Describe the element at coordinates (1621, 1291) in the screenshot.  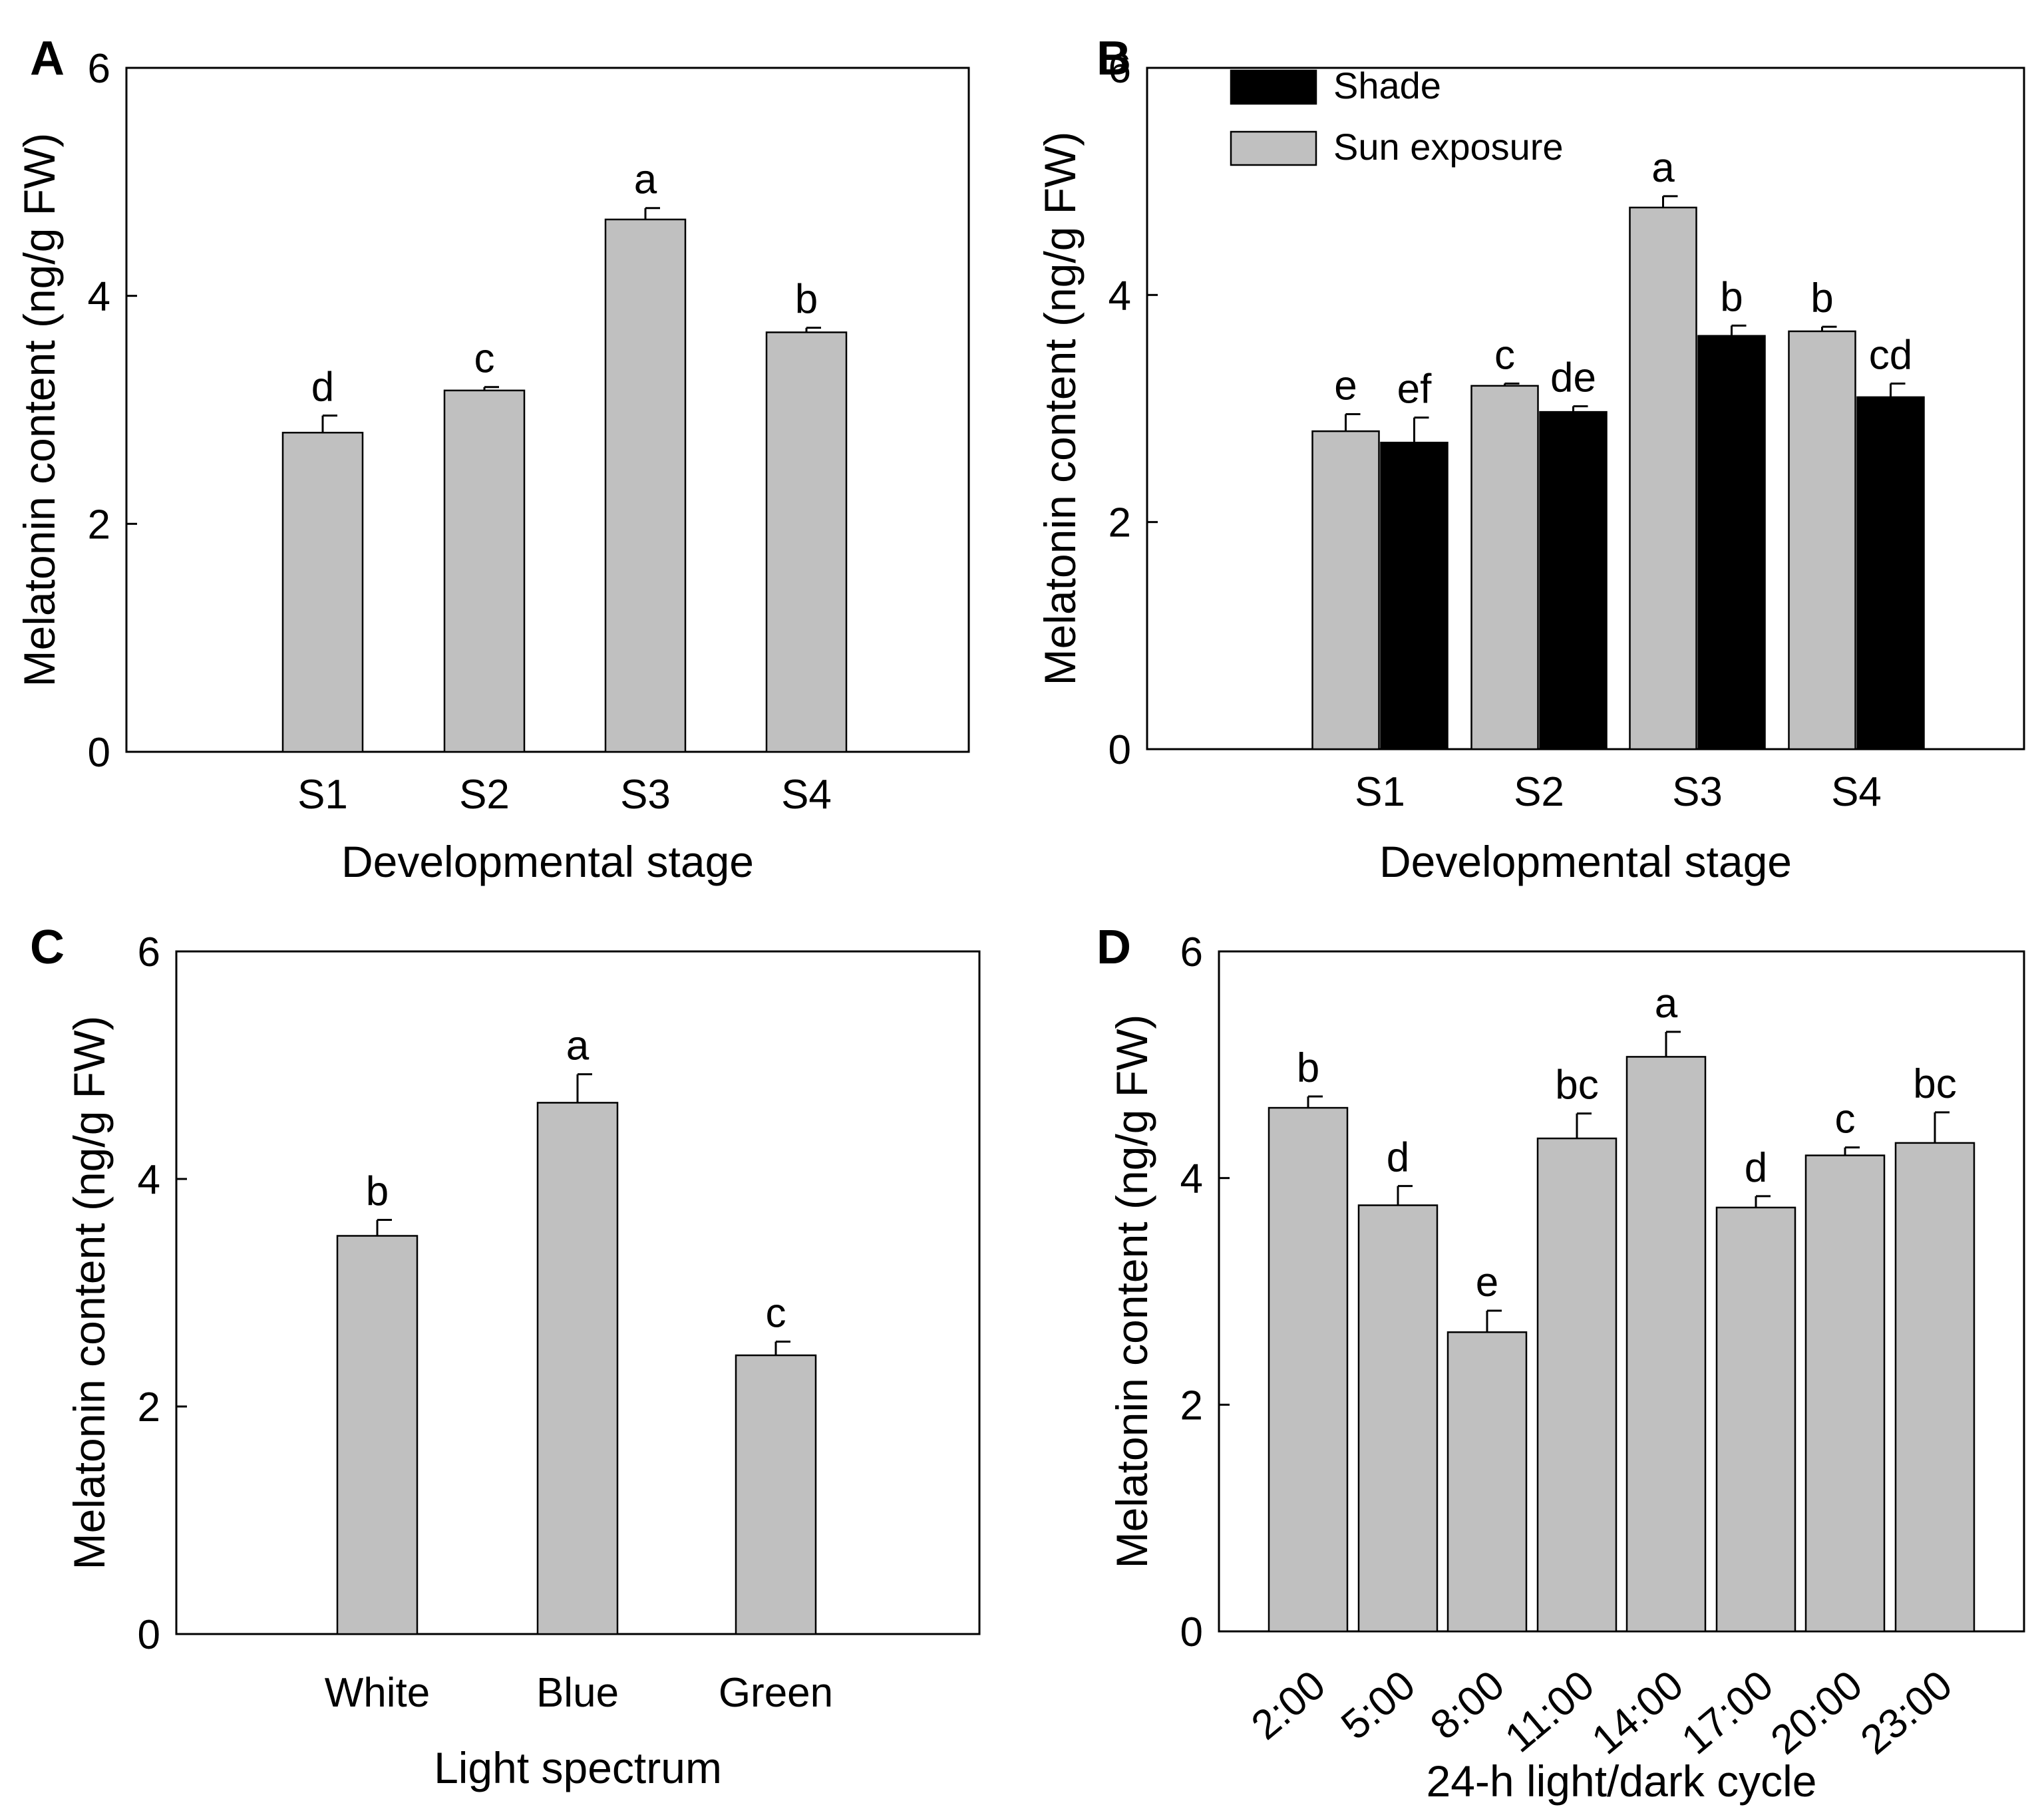
I see `plot-frame` at that location.